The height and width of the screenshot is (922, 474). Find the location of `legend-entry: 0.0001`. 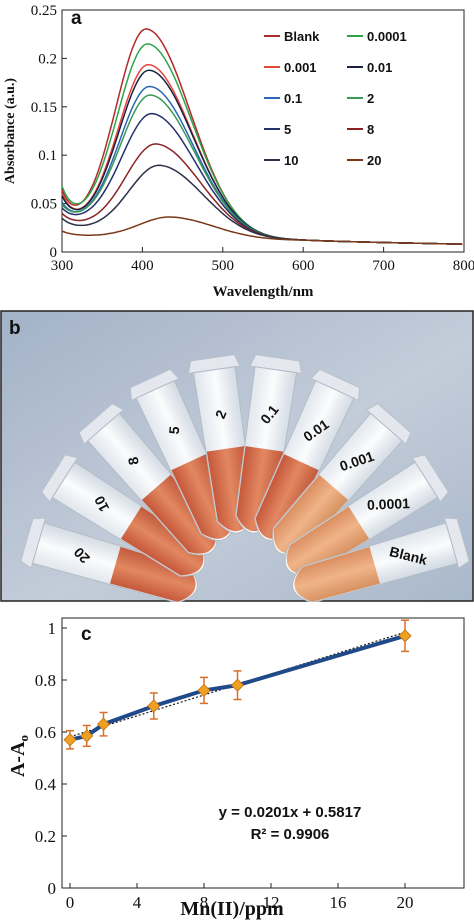

legend-entry: 0.0001 is located at coordinates (387, 36).